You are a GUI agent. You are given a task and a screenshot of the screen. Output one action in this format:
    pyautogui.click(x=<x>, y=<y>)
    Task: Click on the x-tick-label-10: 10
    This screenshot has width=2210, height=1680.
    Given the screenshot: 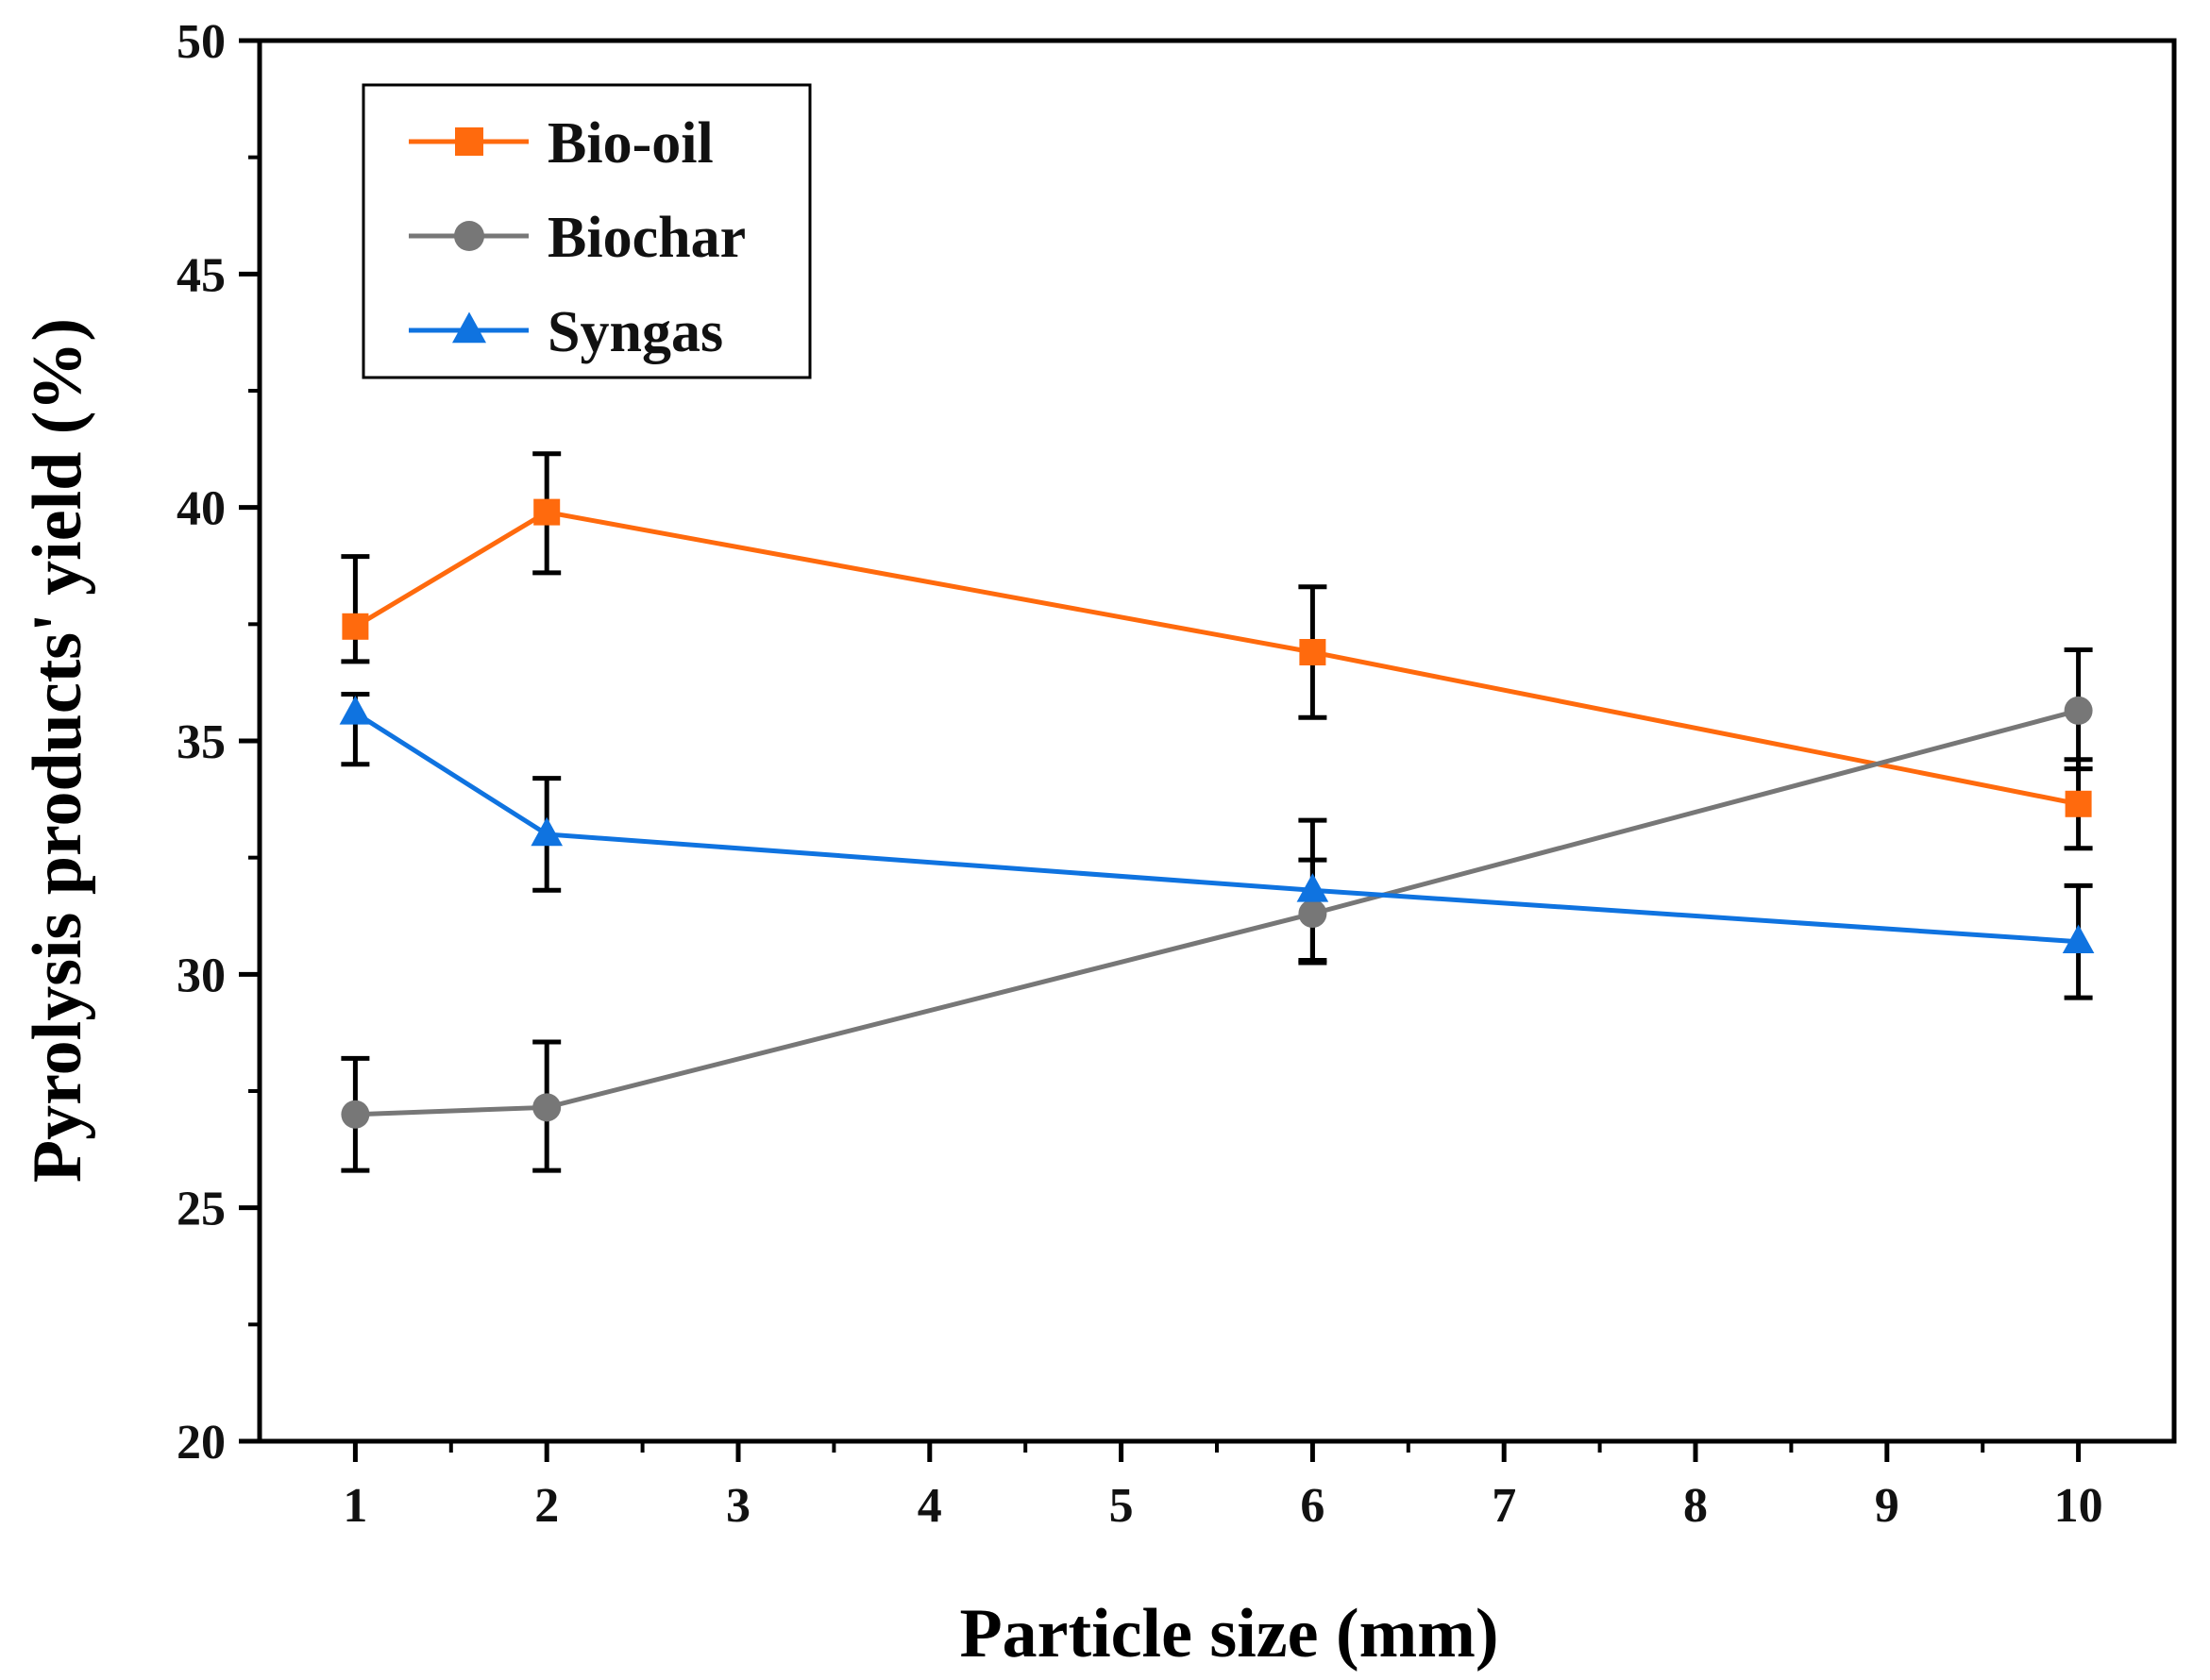 What is the action you would take?
    pyautogui.click(x=2078, y=1506)
    